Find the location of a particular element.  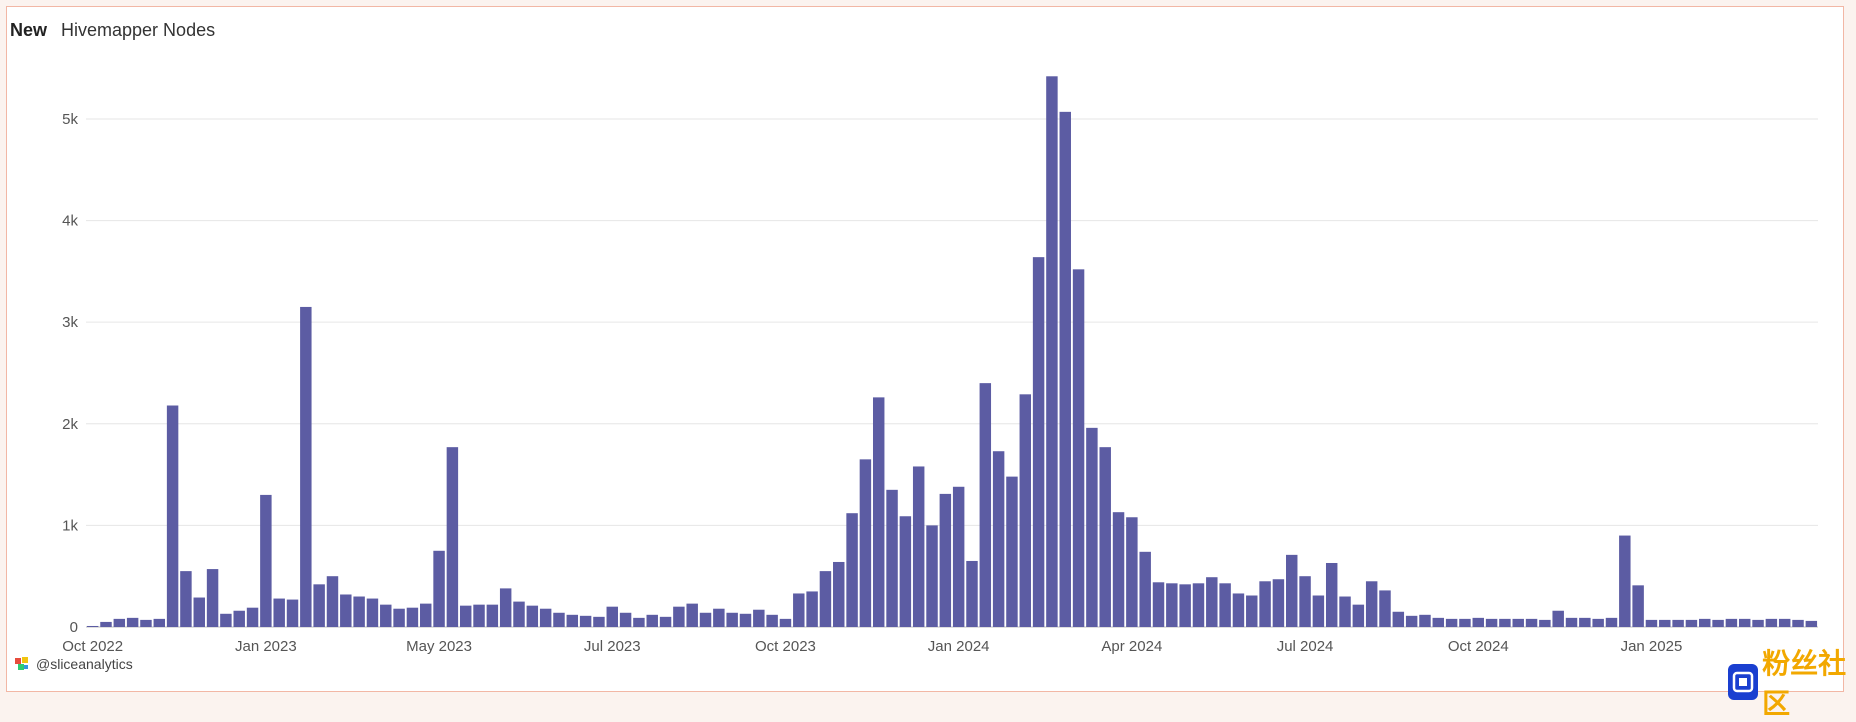

chart-title: Hivemapper Nodes is located at coordinates (138, 29).